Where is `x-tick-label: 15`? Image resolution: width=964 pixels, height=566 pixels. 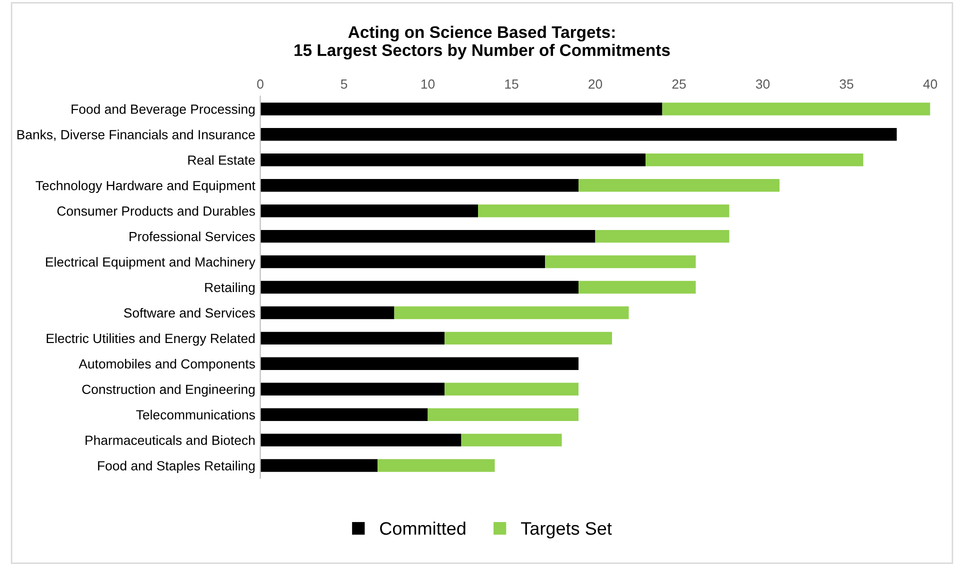 x-tick-label: 15 is located at coordinates (511, 84).